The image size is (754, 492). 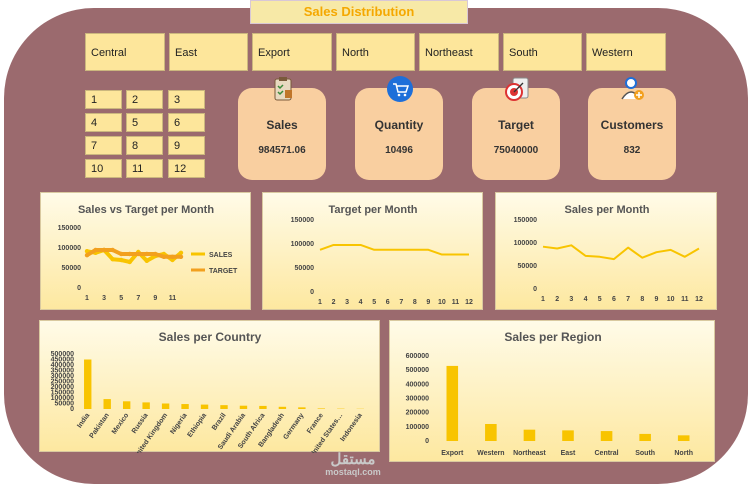 I want to click on month-slicer-8: 8, so click(x=144, y=145).